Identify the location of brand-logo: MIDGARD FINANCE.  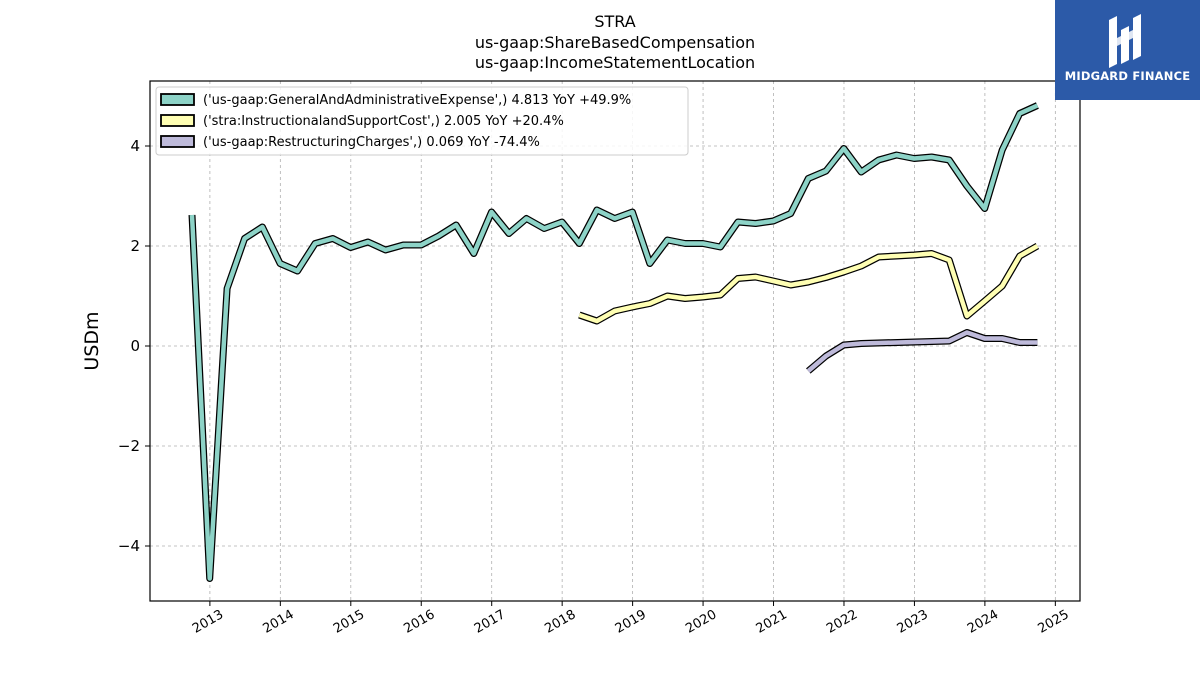
(1127, 50).